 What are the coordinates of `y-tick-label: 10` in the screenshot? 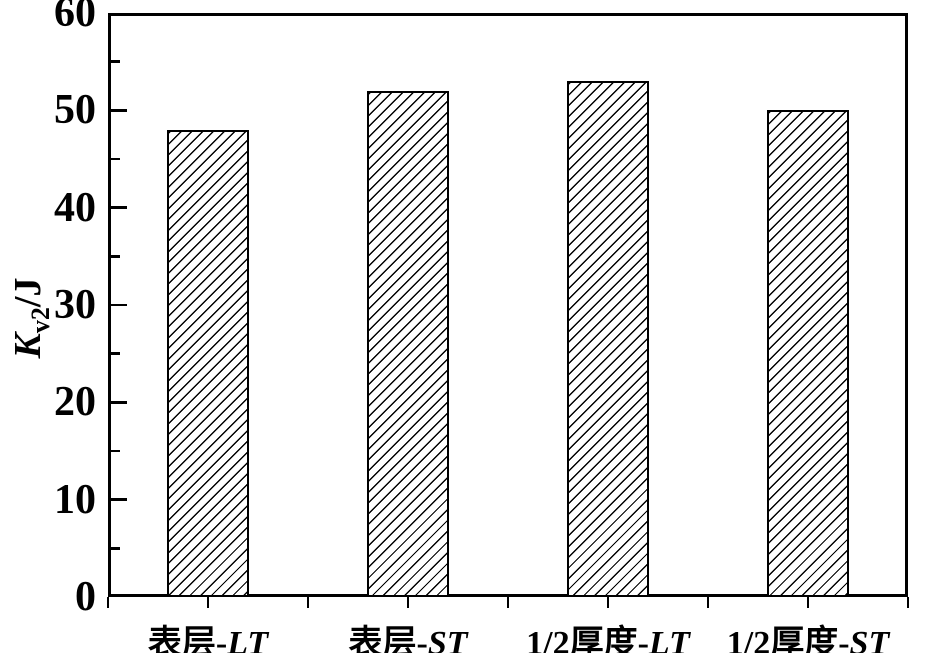 It's located at (75, 499).